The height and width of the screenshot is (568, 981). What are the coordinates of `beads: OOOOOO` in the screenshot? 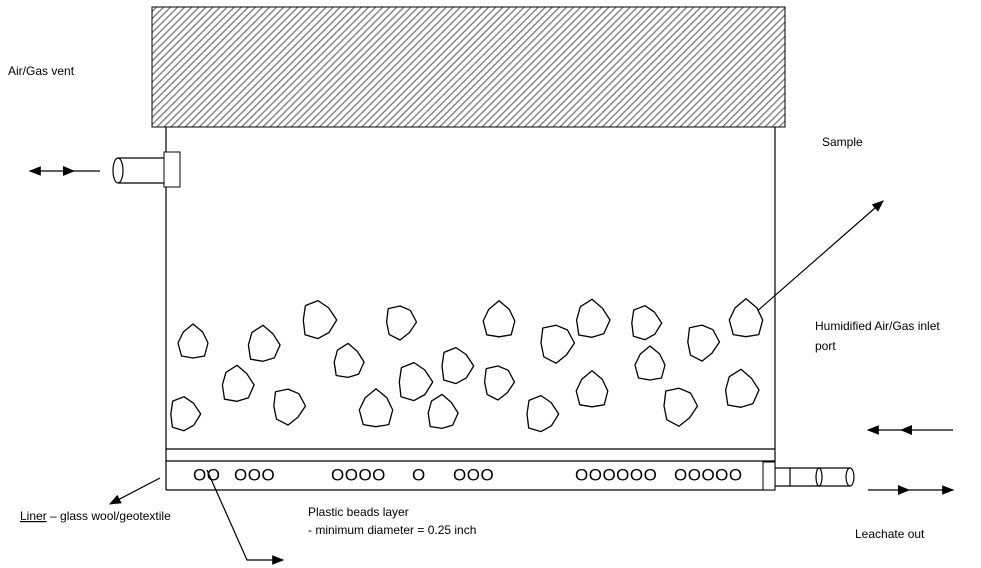 It's located at (616, 474).